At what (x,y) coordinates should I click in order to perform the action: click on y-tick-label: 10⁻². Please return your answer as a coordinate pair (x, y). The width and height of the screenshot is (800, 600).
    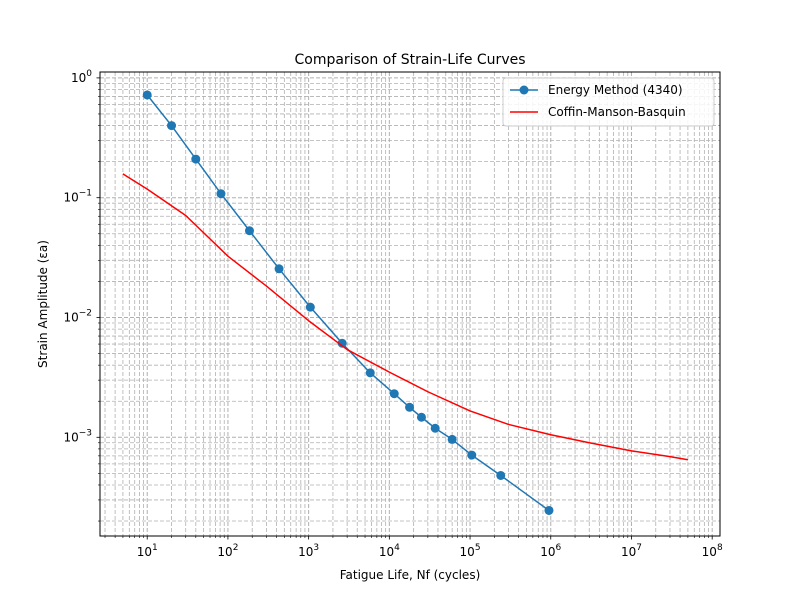
    Looking at the image, I should click on (77, 316).